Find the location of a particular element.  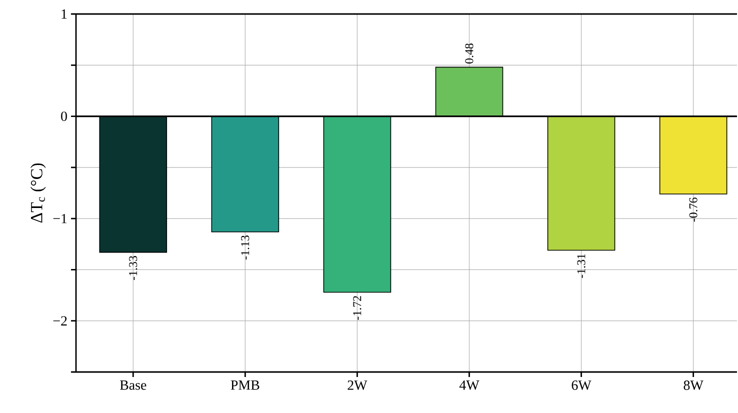

y-tick-label: −2 is located at coordinates (60, 321).